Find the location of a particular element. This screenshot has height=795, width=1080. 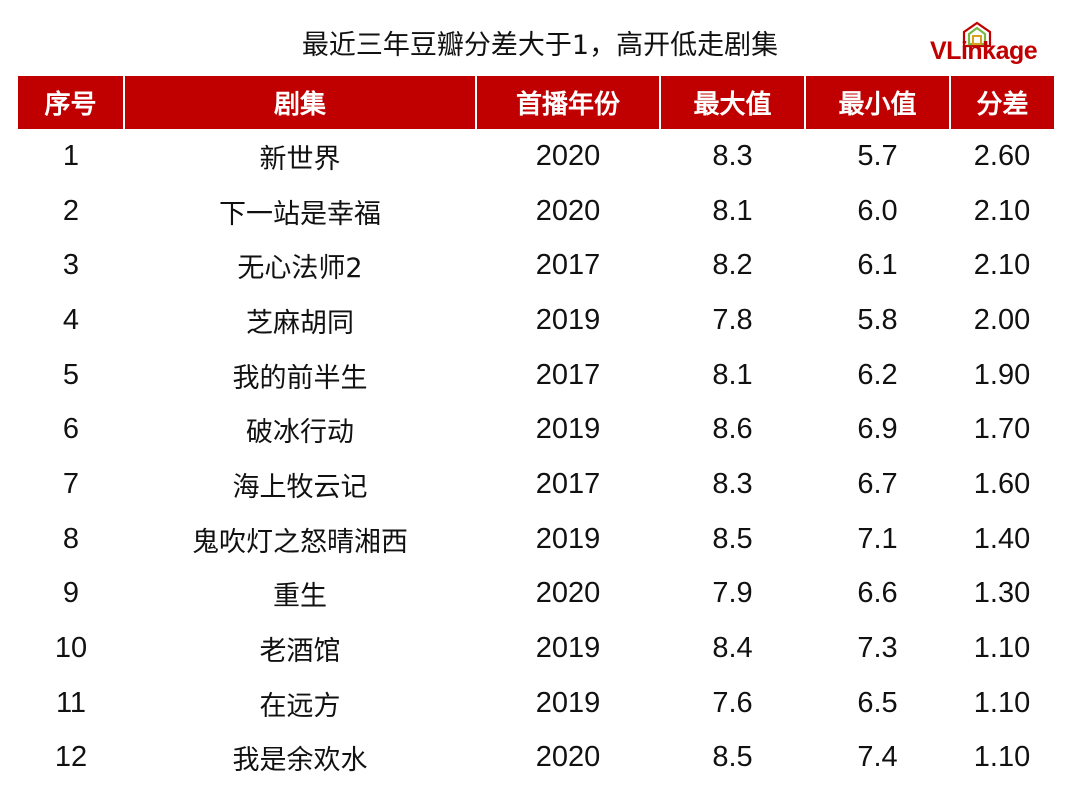

min-score-cell: 5.8 is located at coordinates (877, 319).